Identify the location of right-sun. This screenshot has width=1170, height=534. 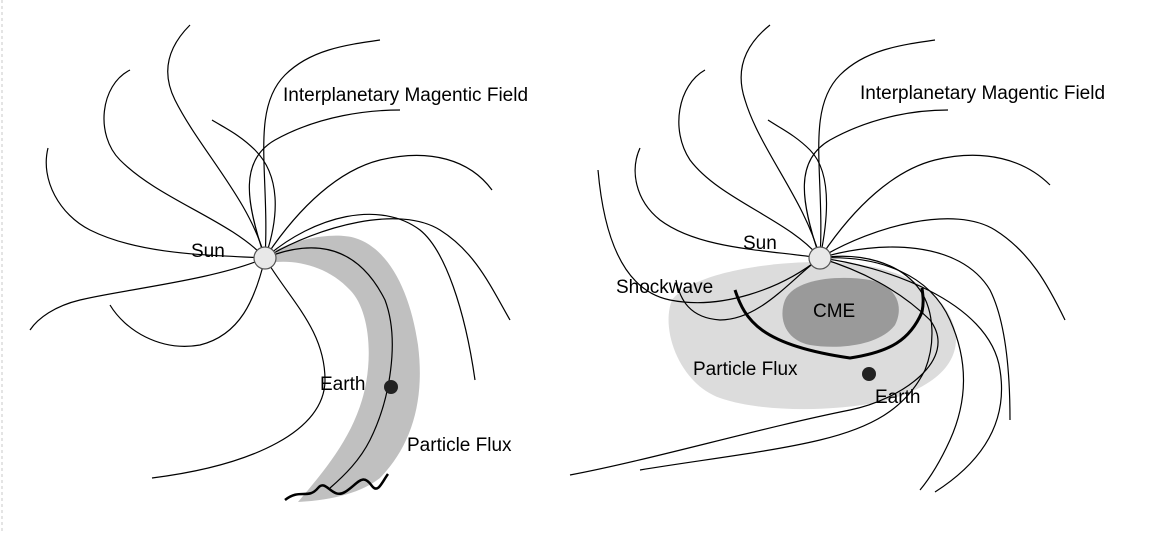
(820, 258).